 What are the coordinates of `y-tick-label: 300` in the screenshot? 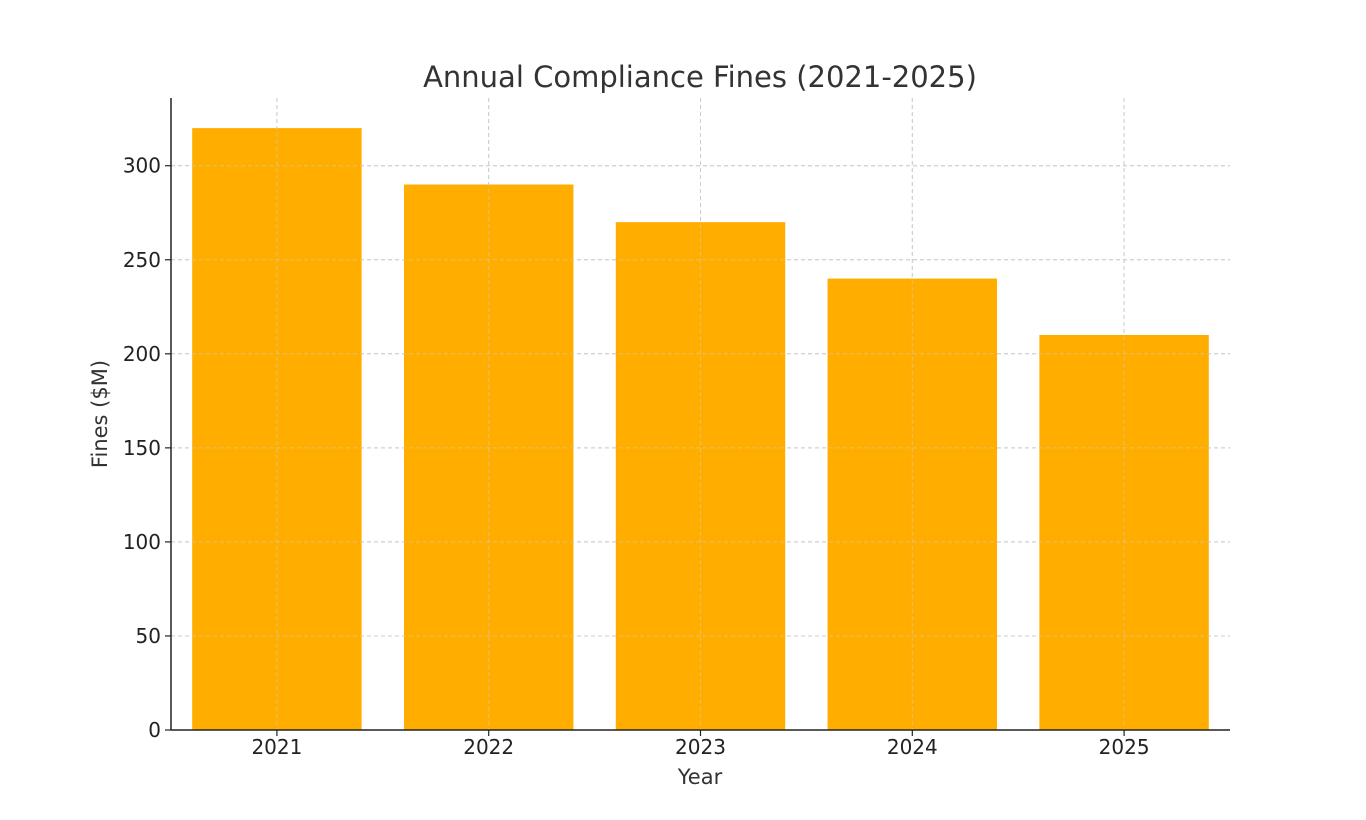 It's located at (142, 166).